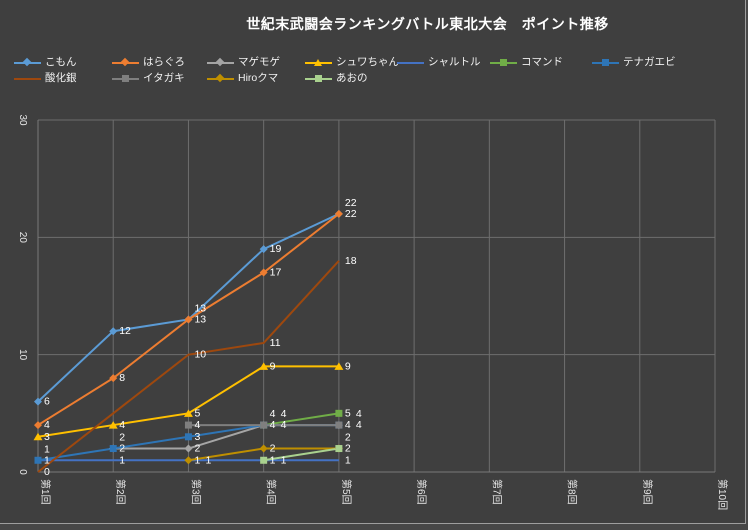 The height and width of the screenshot is (530, 748). I want to click on x-axis-tick-label: 第5回, so click(346, 492).